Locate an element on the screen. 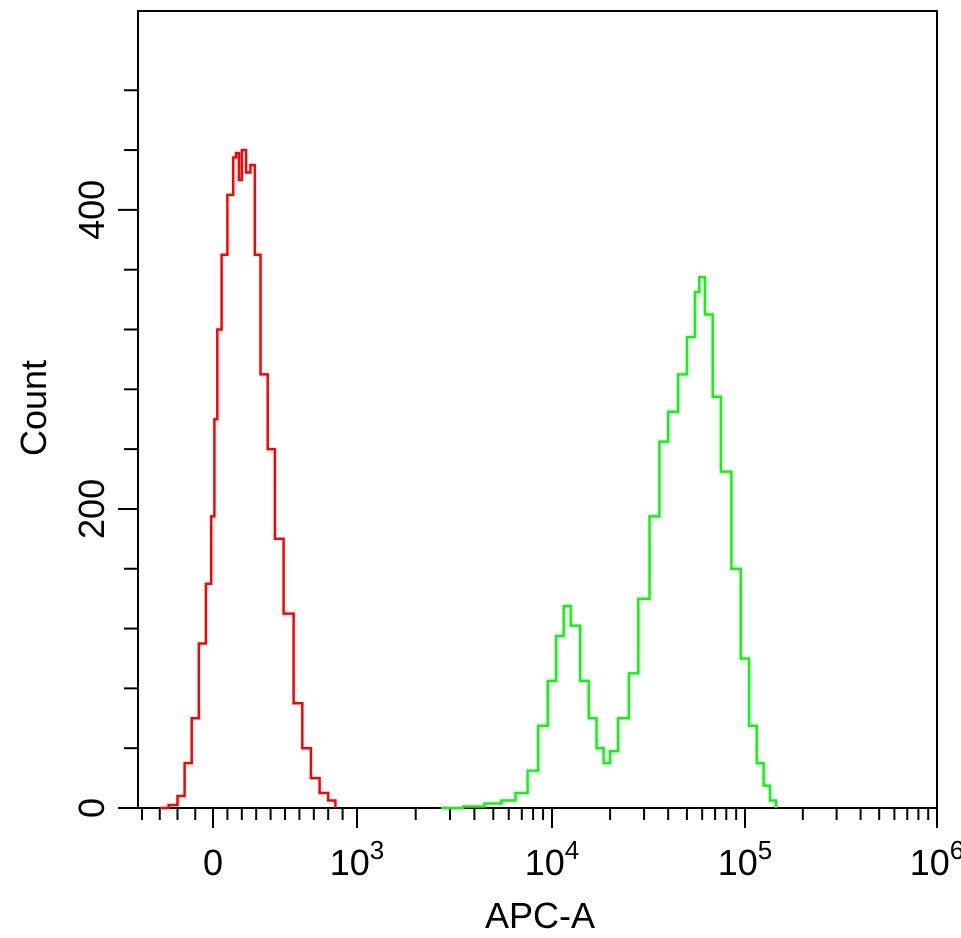  y-axis: 0 200 400 is located at coordinates (104, 453).